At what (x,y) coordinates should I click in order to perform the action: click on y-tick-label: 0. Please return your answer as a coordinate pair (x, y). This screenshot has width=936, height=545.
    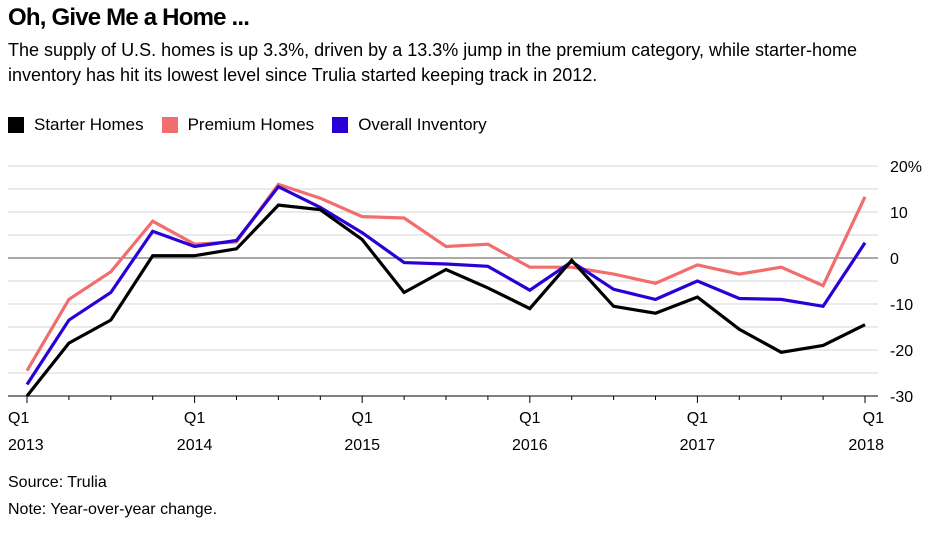
    Looking at the image, I should click on (894, 259).